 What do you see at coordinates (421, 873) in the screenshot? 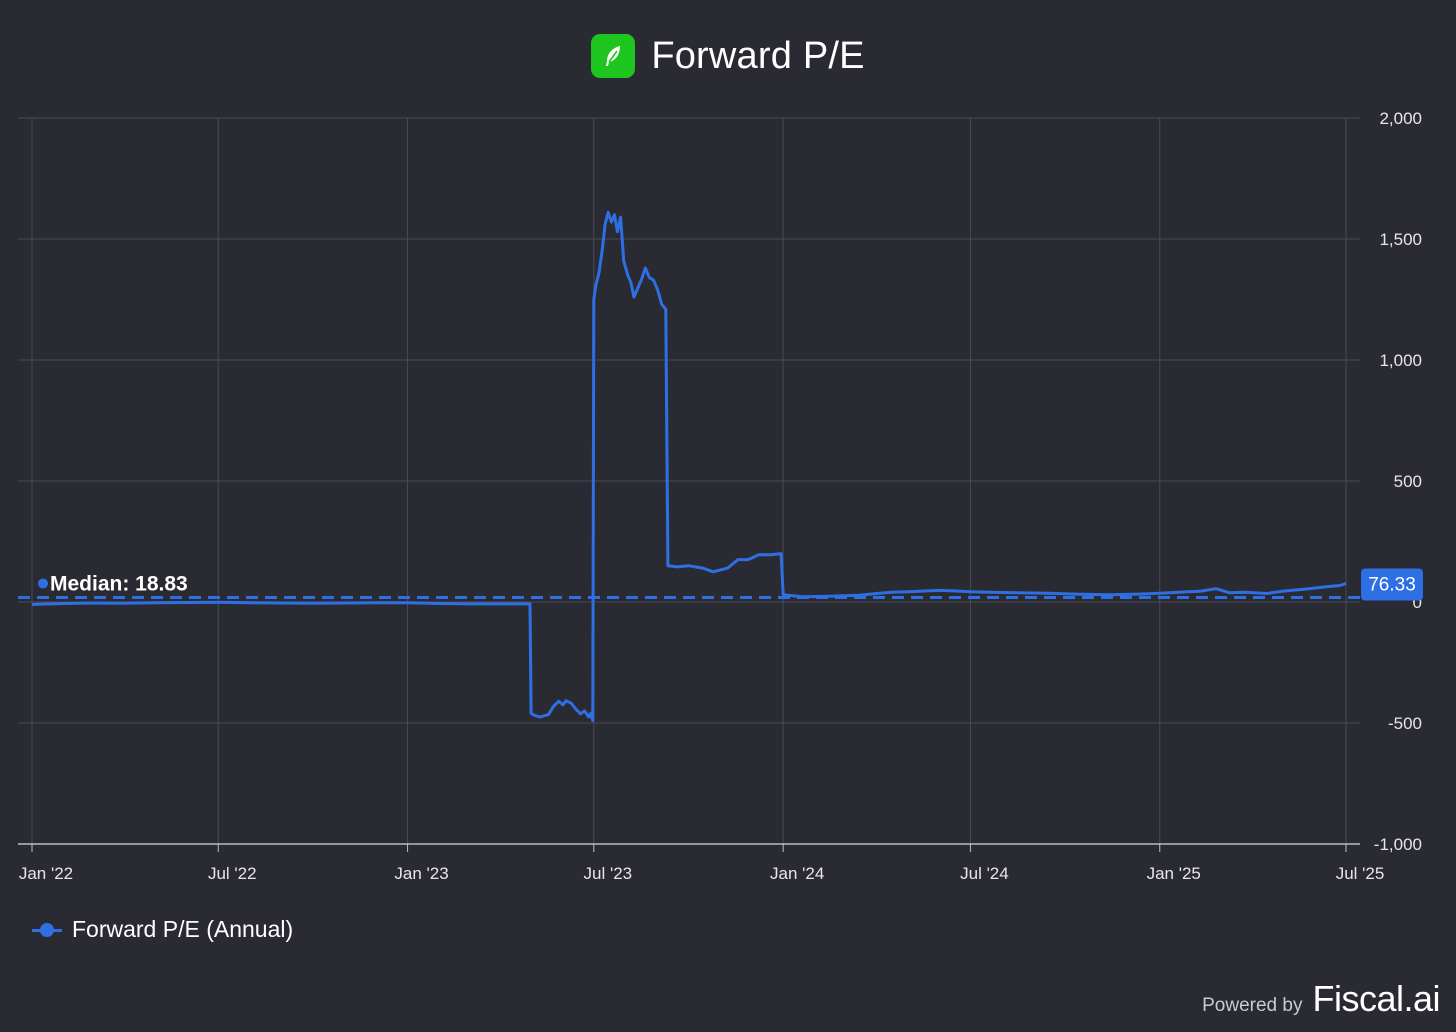
I see `x-tick-label: Jan '23` at bounding box center [421, 873].